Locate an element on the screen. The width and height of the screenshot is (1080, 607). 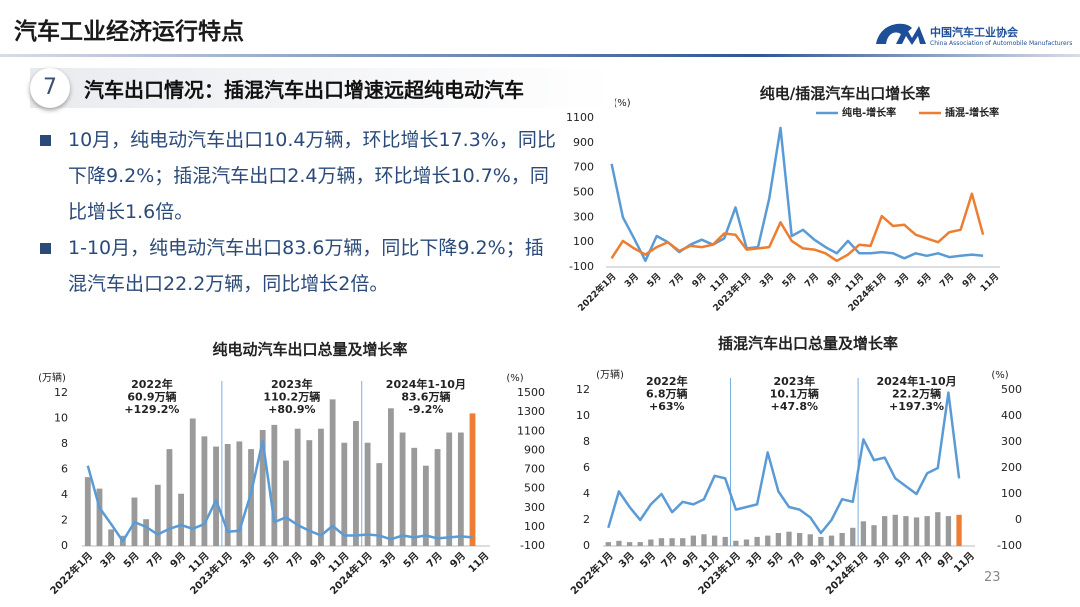
y-tick-label: 6 is located at coordinates (586, 467).